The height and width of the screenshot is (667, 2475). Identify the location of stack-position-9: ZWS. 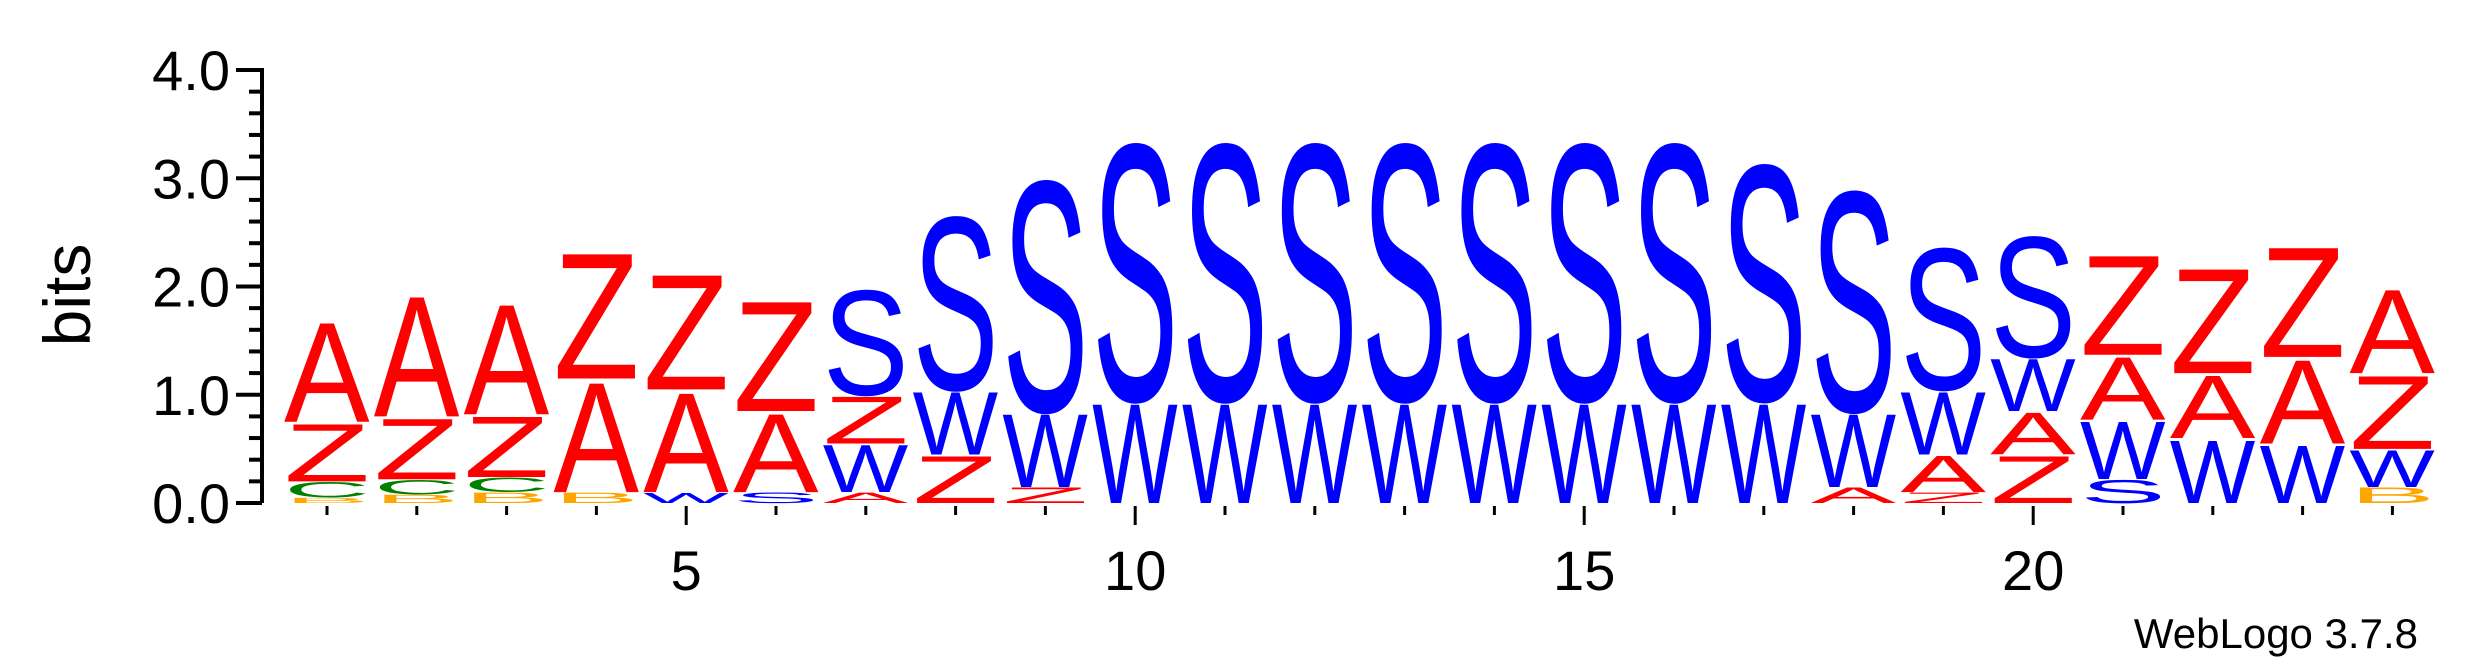
(1045, 311).